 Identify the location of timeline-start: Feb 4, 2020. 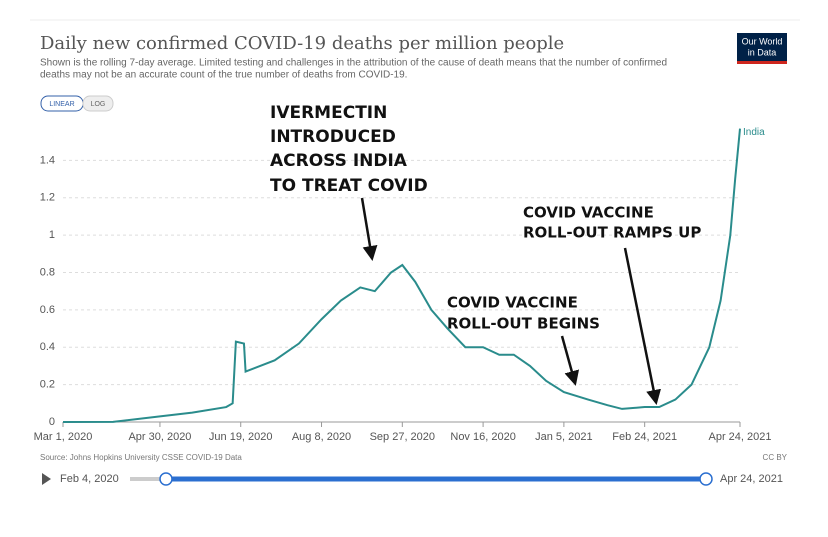
(89, 479).